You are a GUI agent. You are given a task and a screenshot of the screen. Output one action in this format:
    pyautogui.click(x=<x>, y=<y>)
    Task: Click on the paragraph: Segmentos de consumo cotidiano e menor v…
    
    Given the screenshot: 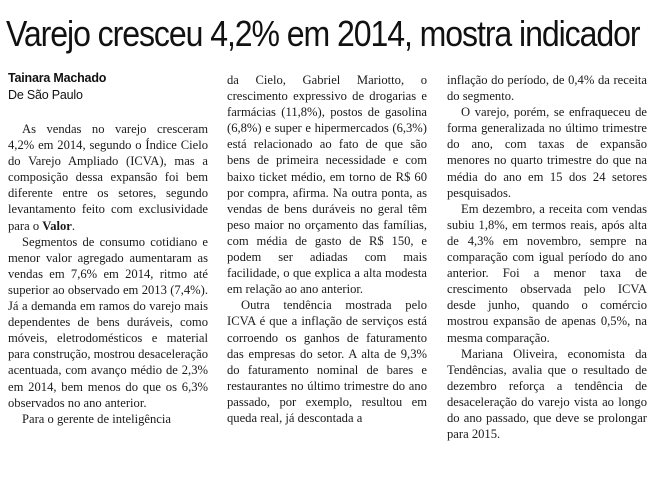 What is the action you would take?
    pyautogui.click(x=108, y=322)
    